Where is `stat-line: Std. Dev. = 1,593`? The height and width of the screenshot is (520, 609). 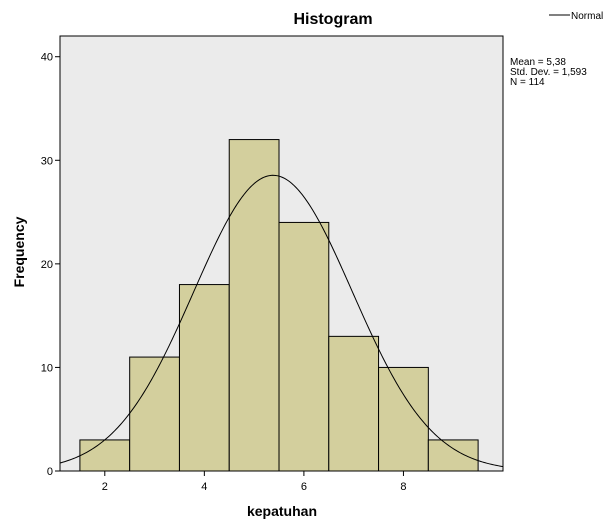 stat-line: Std. Dev. = 1,593 is located at coordinates (548, 72).